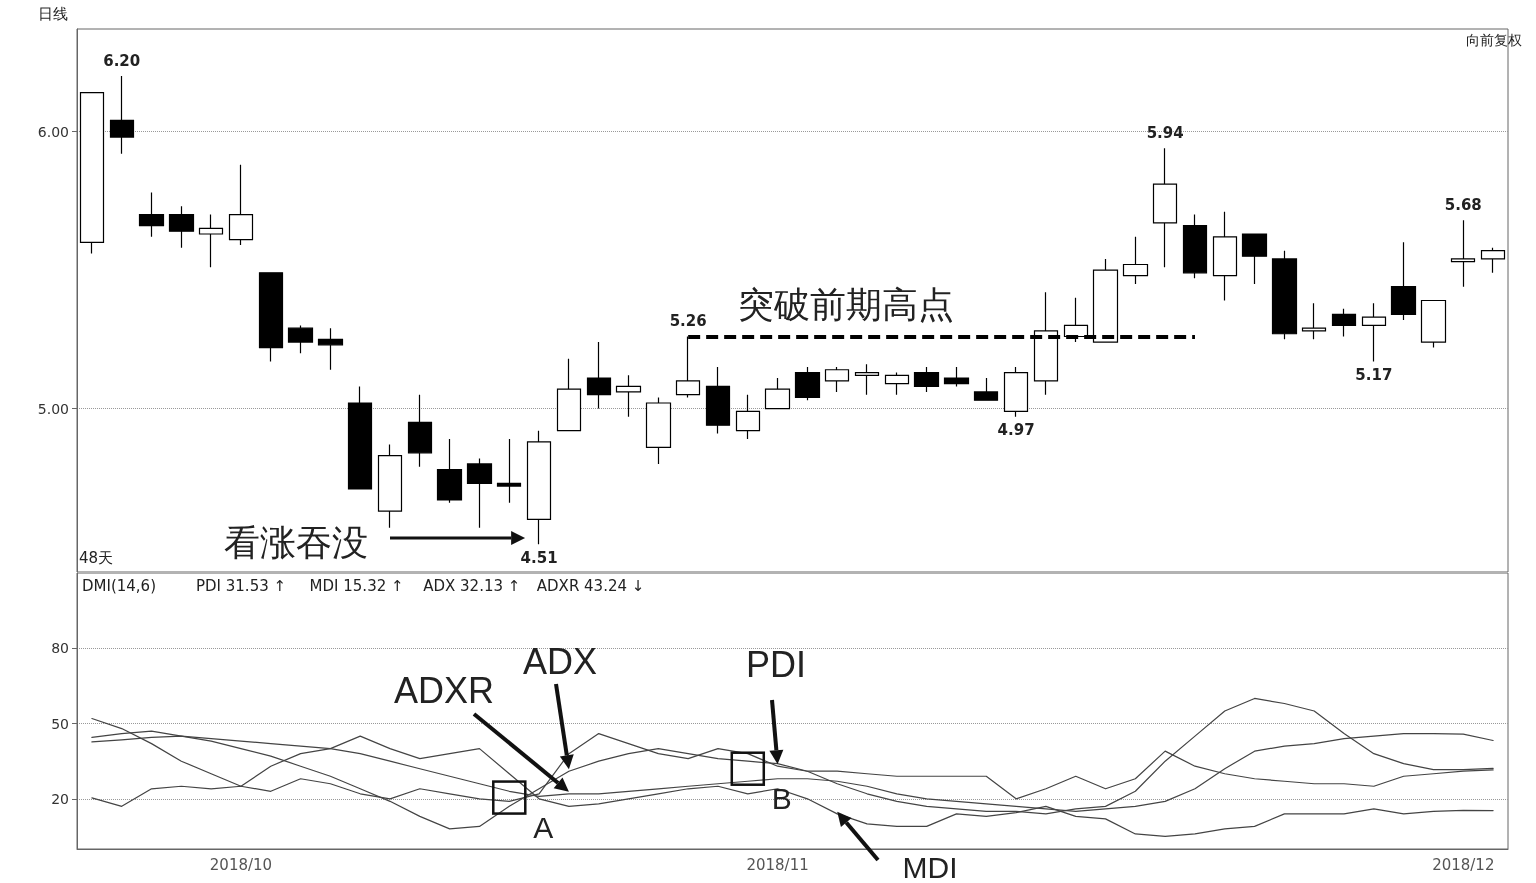  I want to click on text: ADX, so click(560, 661).